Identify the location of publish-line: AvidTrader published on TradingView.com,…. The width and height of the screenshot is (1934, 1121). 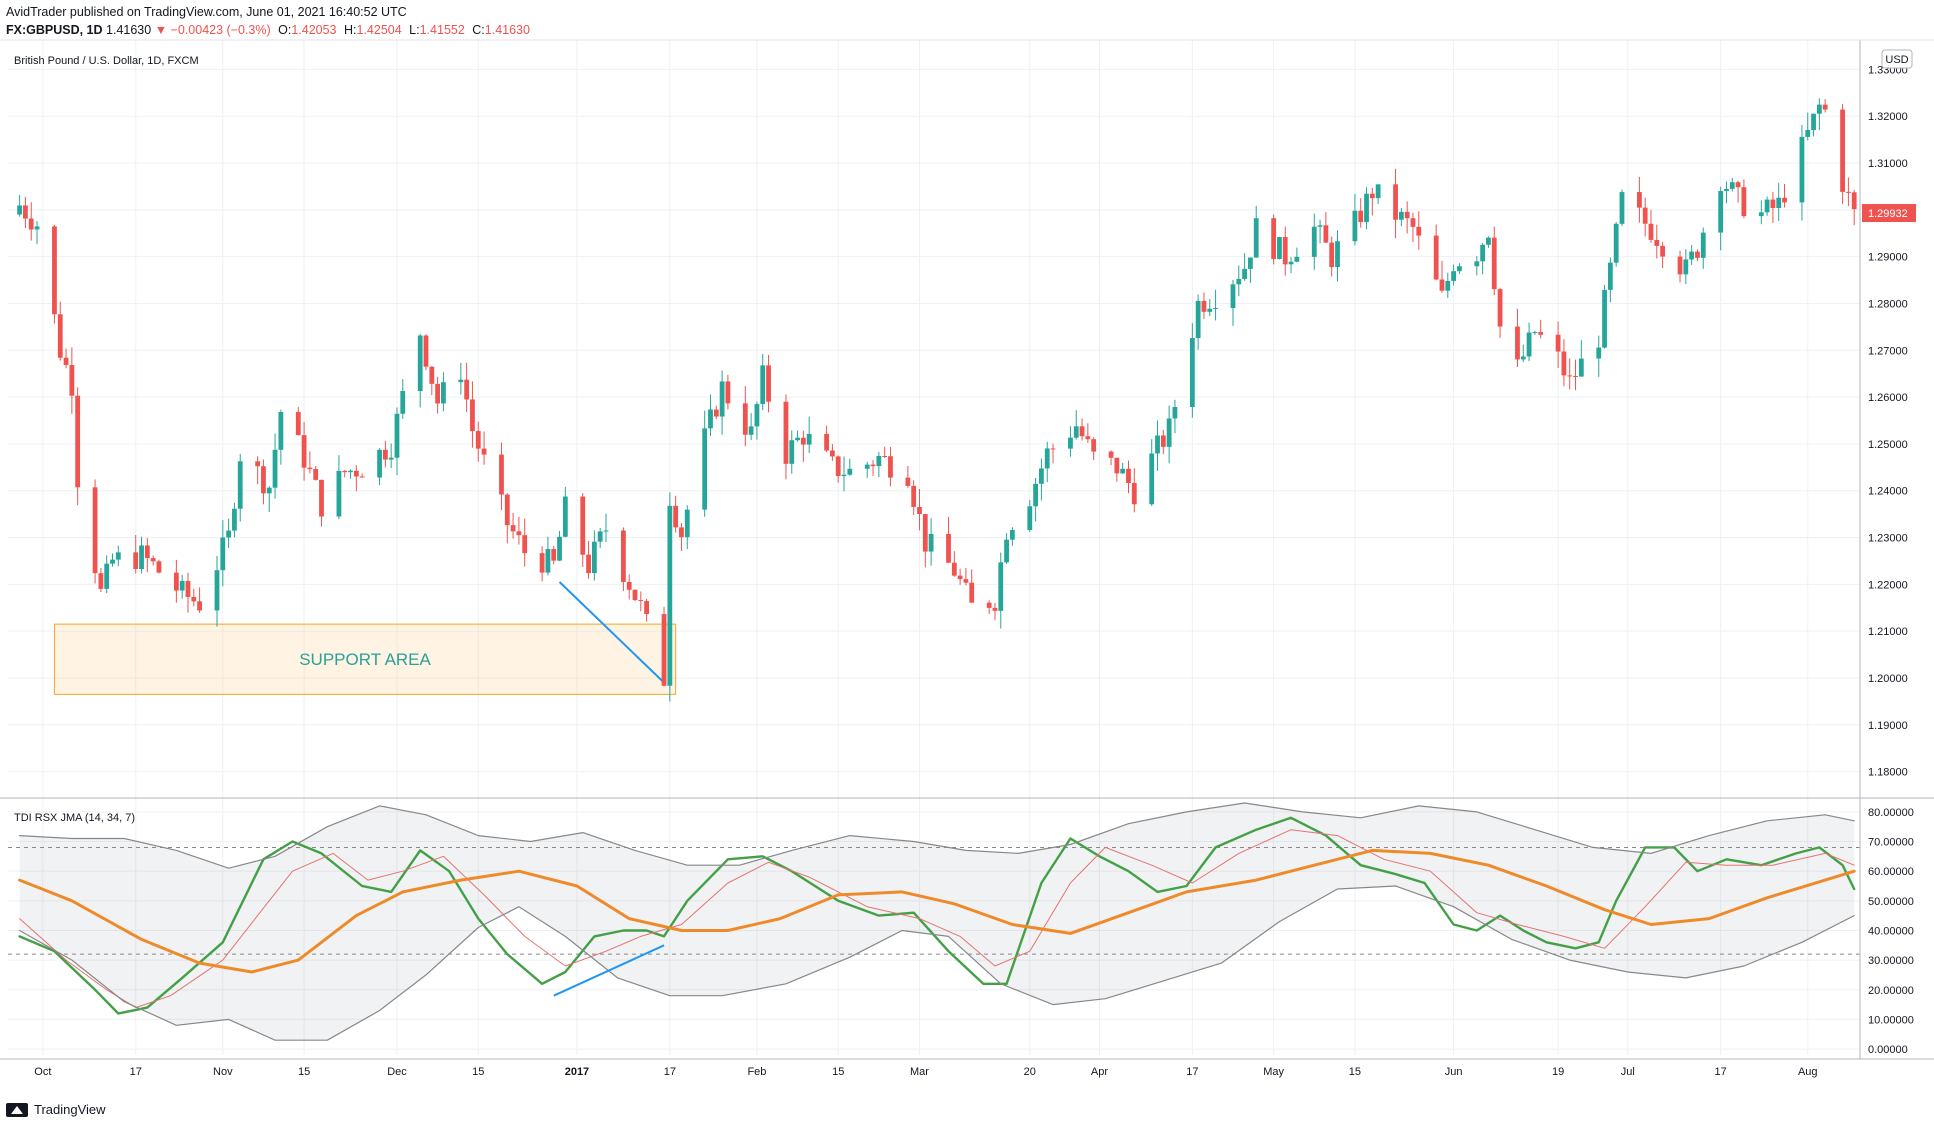
(206, 12).